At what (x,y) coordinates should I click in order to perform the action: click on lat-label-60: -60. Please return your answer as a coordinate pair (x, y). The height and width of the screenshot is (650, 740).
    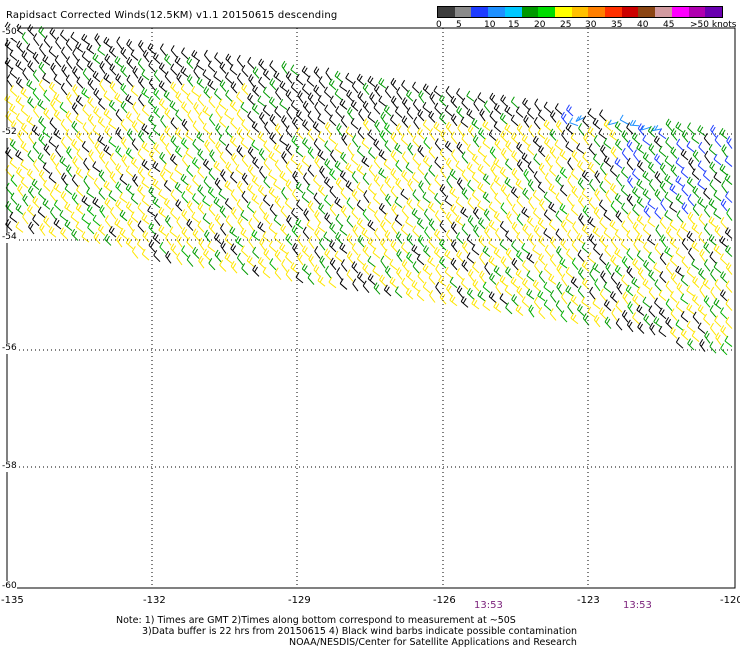
    Looking at the image, I should click on (9, 586).